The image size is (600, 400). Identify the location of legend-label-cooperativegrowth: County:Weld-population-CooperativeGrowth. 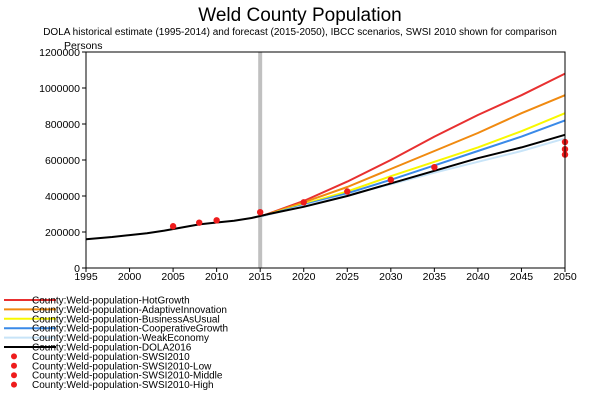
(130, 329).